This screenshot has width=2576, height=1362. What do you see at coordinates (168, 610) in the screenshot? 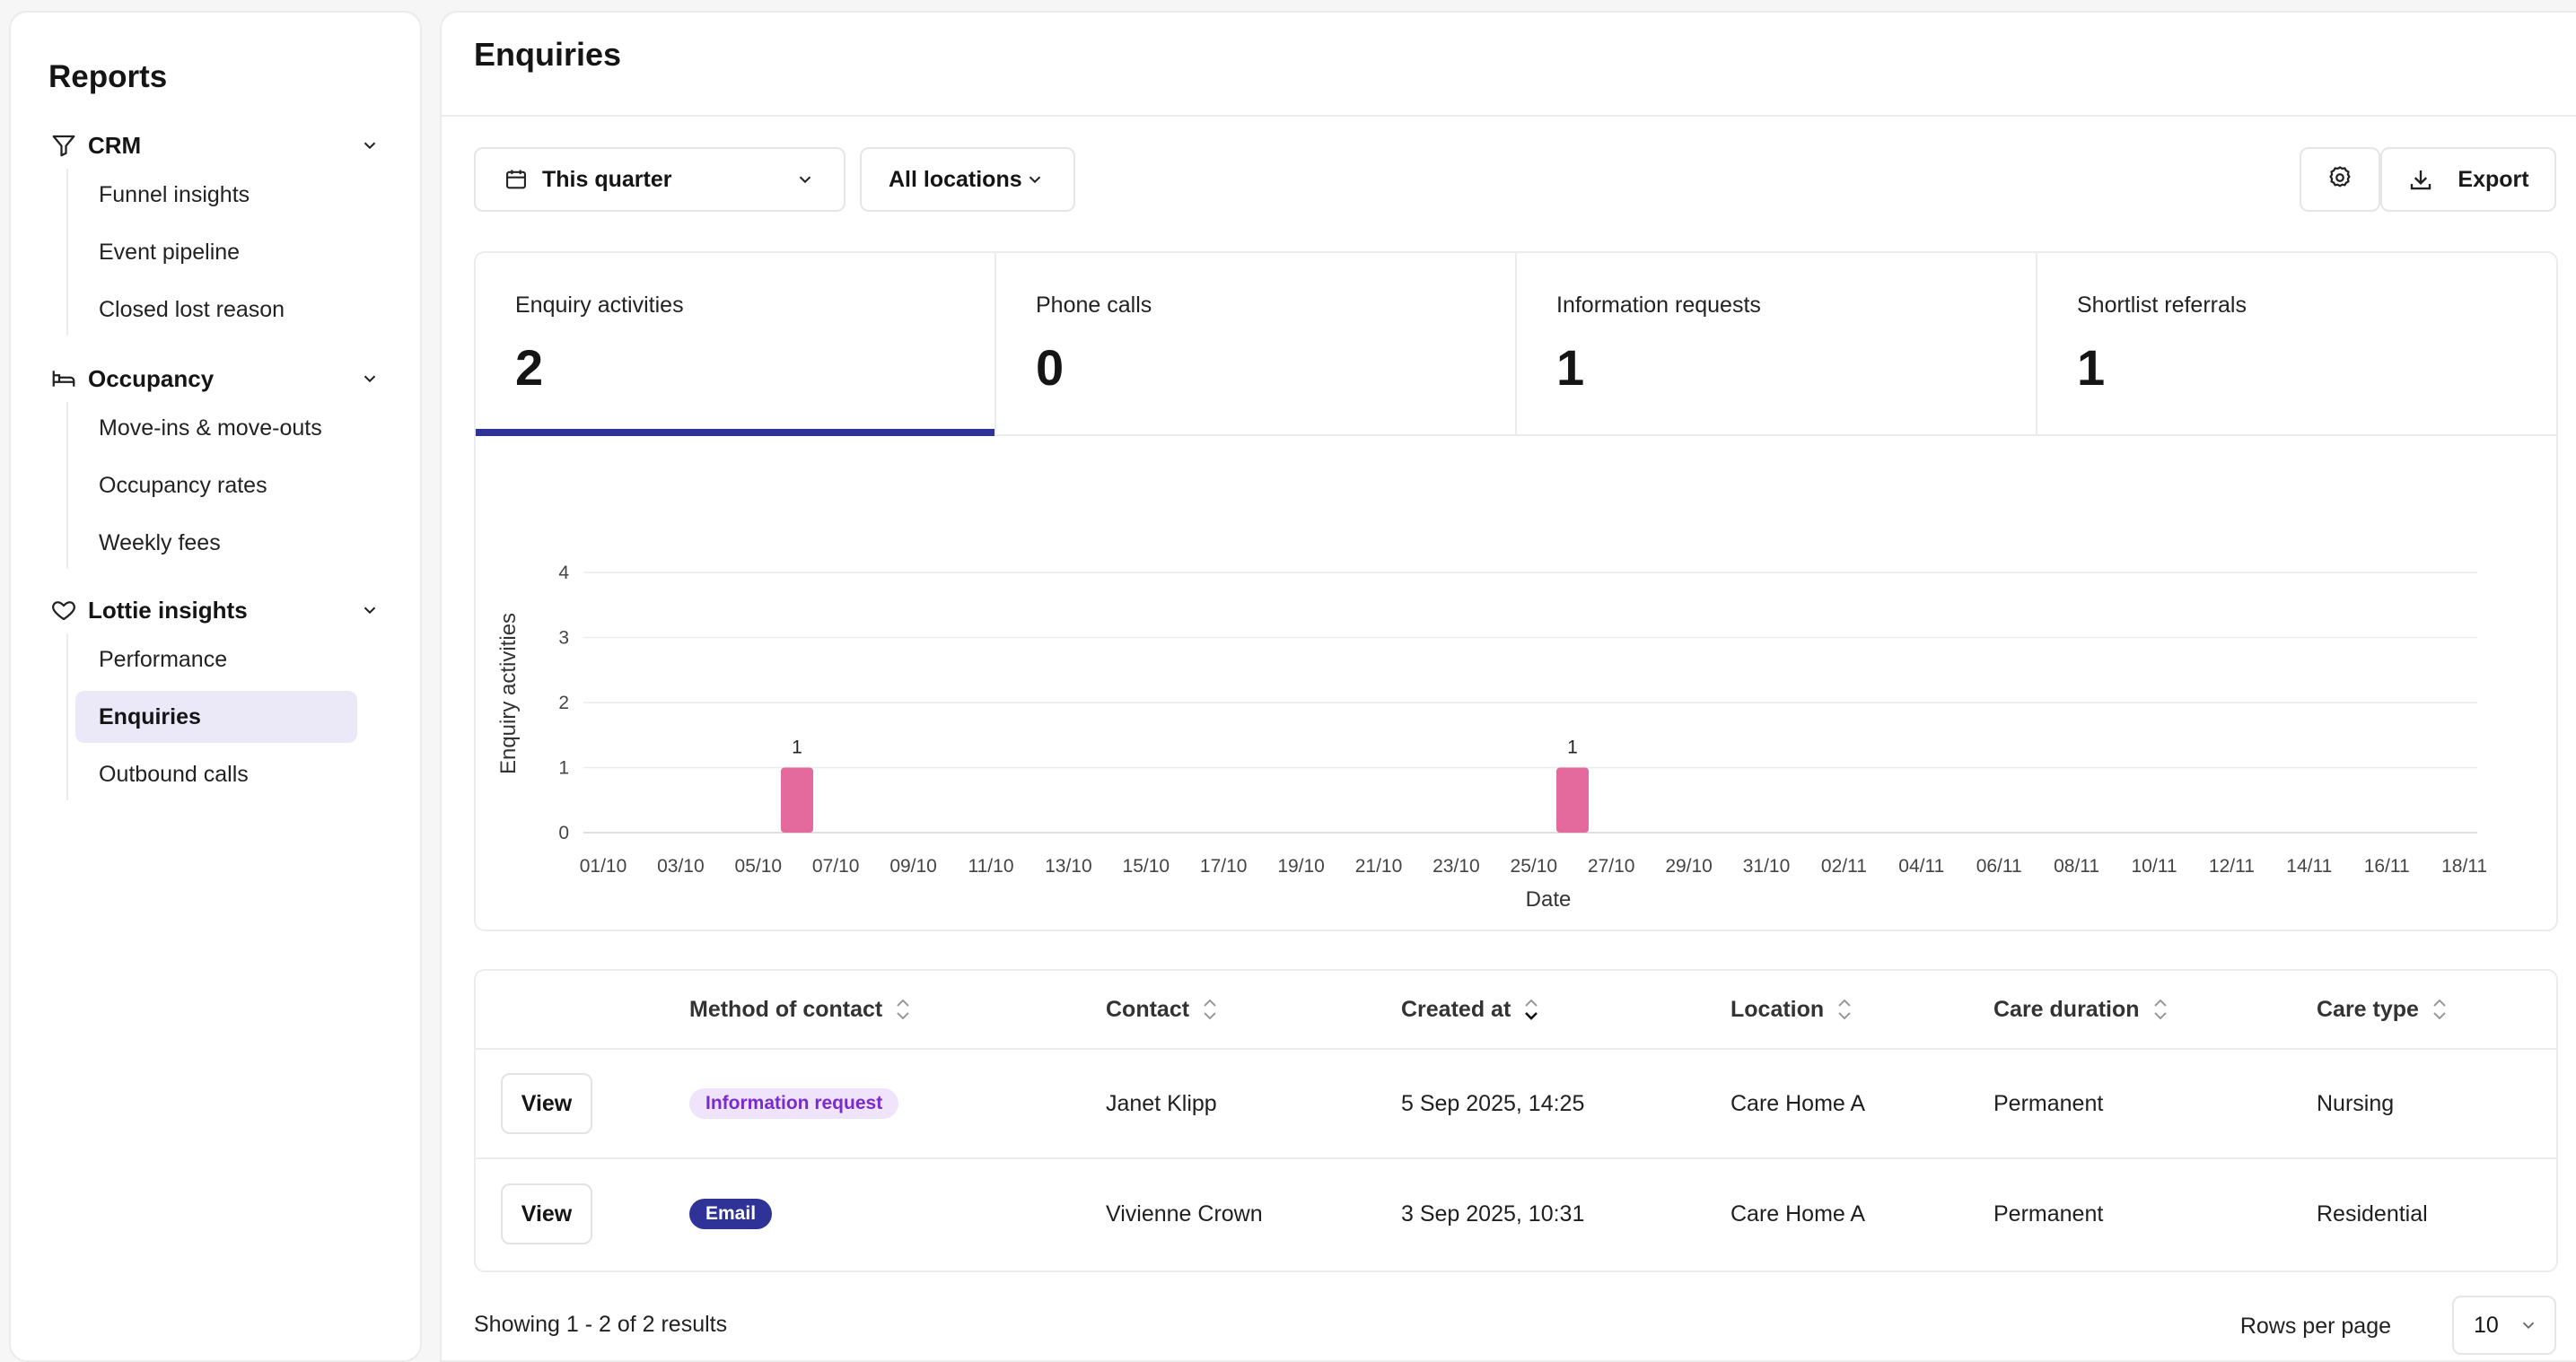
I see `nav-group-label: Lottie insights` at bounding box center [168, 610].